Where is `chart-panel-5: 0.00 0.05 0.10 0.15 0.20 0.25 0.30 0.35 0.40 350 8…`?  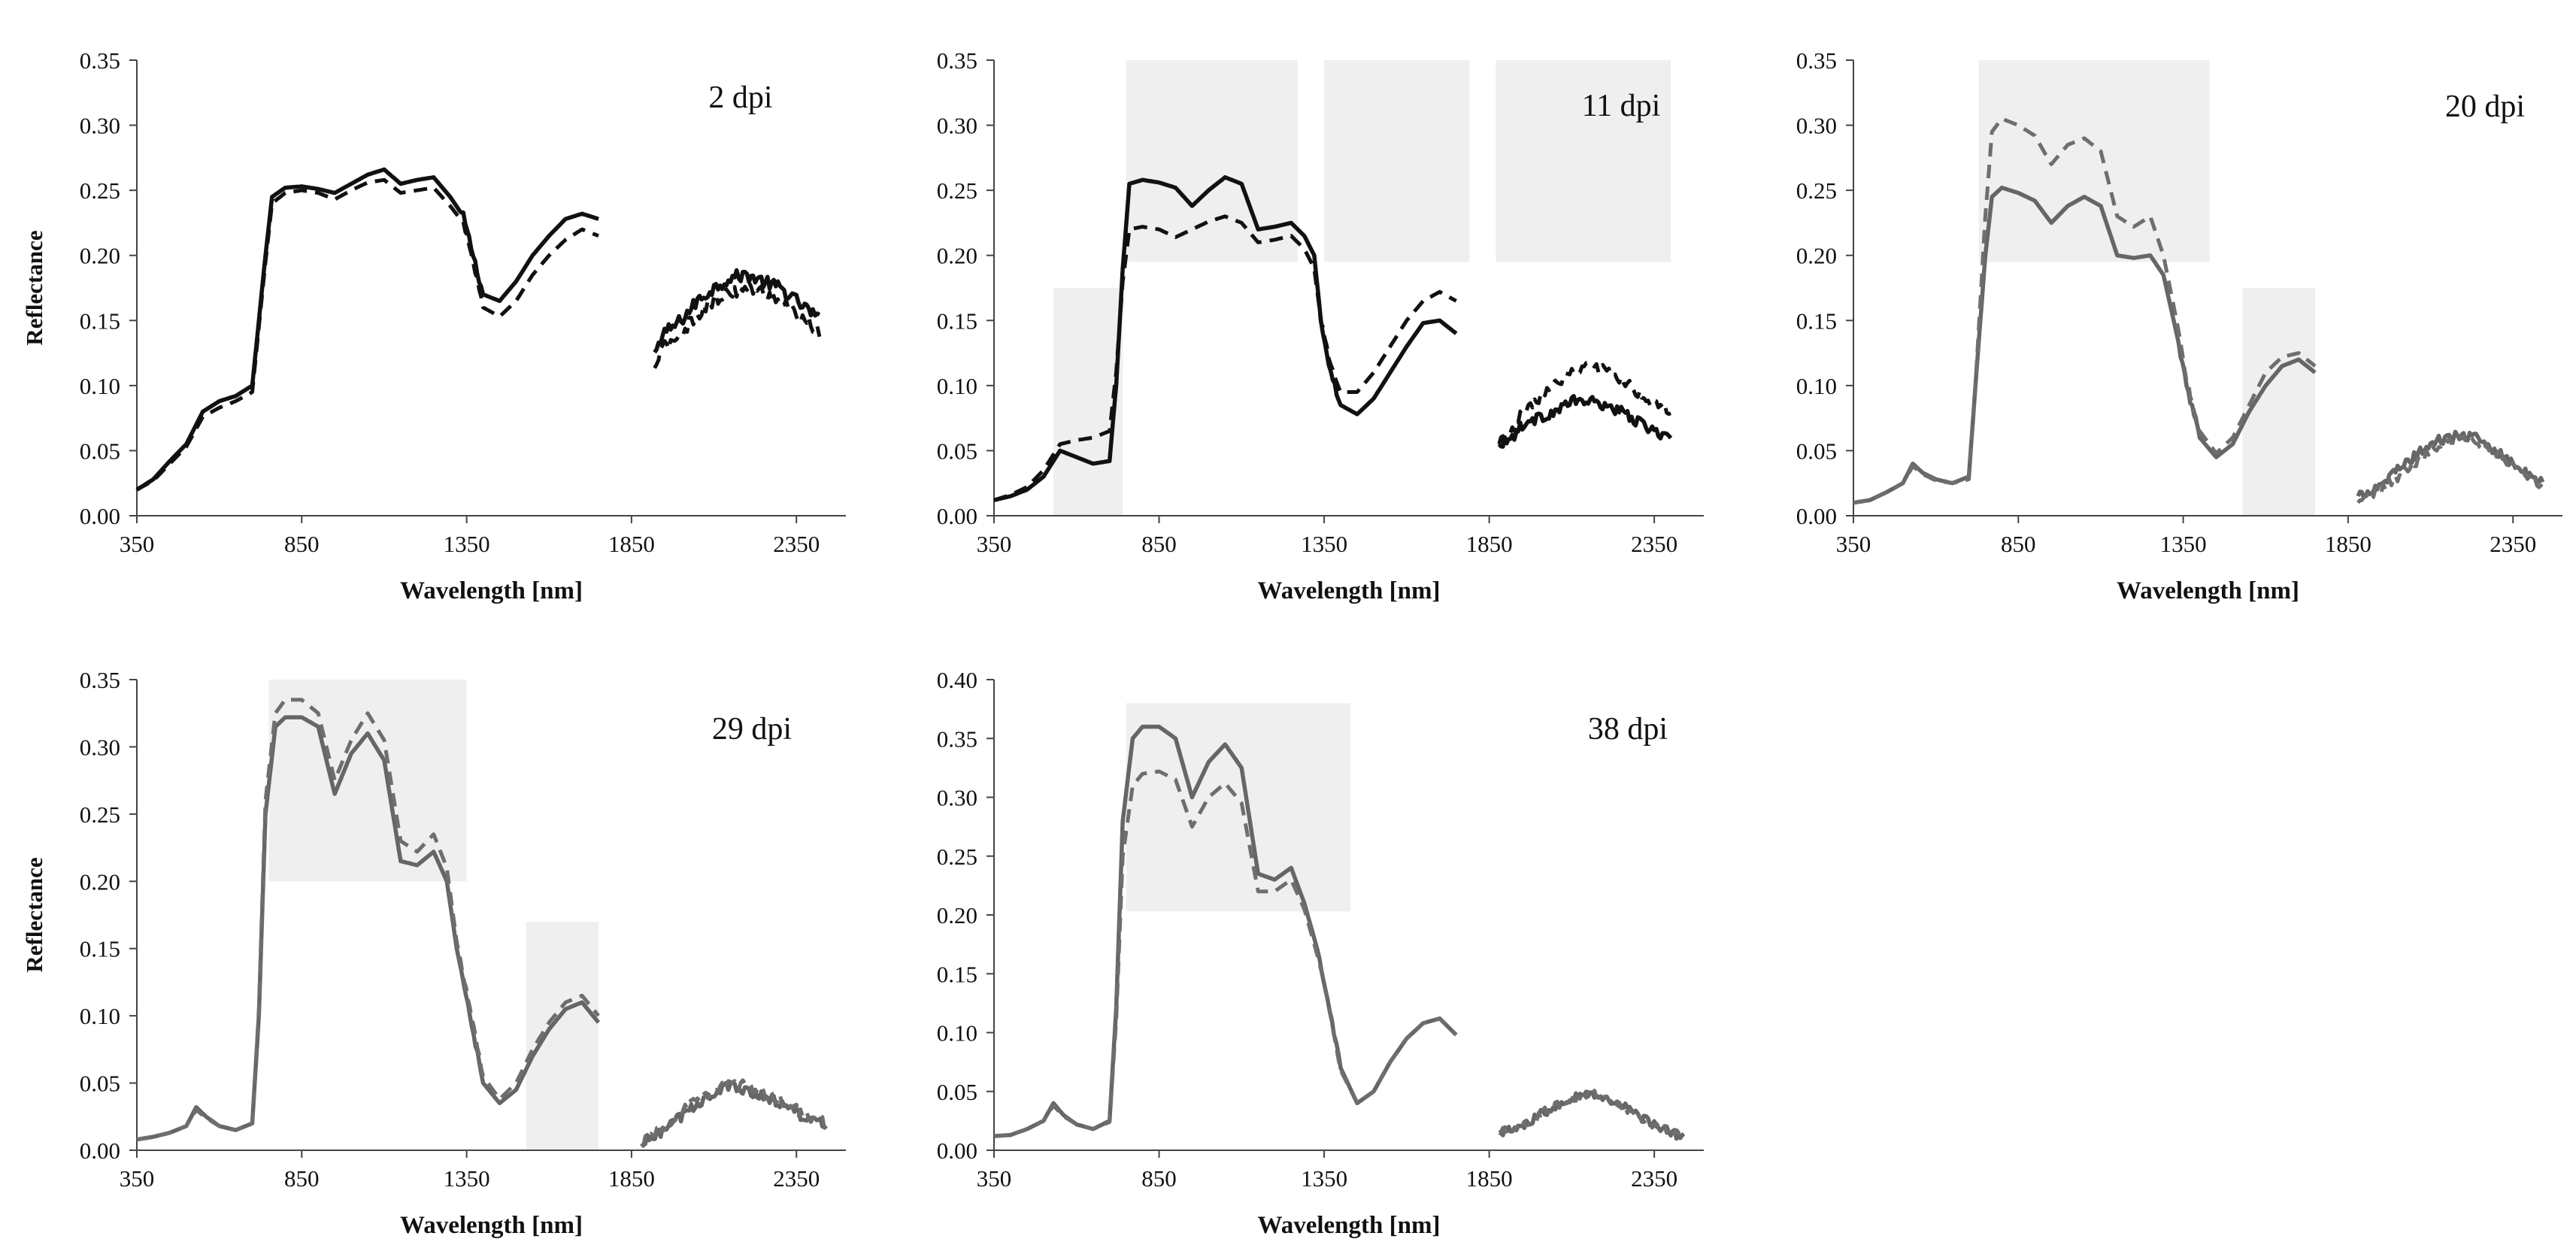
chart-panel-5: 0.00 0.05 0.10 0.15 0.20 0.25 0.30 0.35 0.40 350 8… is located at coordinates (1320, 953).